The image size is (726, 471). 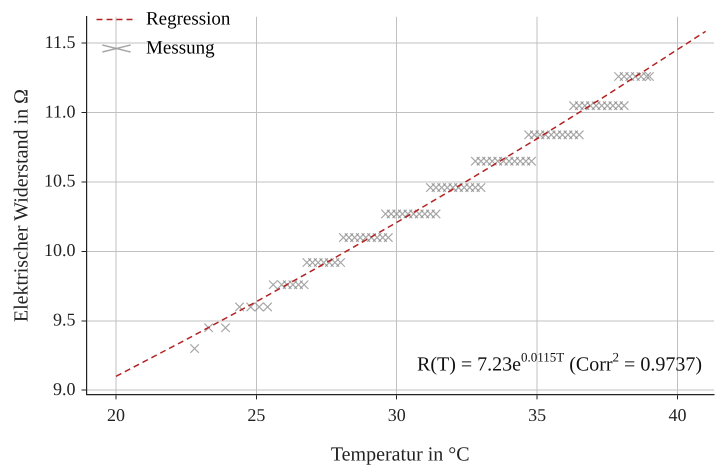 I want to click on x-tick-label: 40, so click(x=677, y=414).